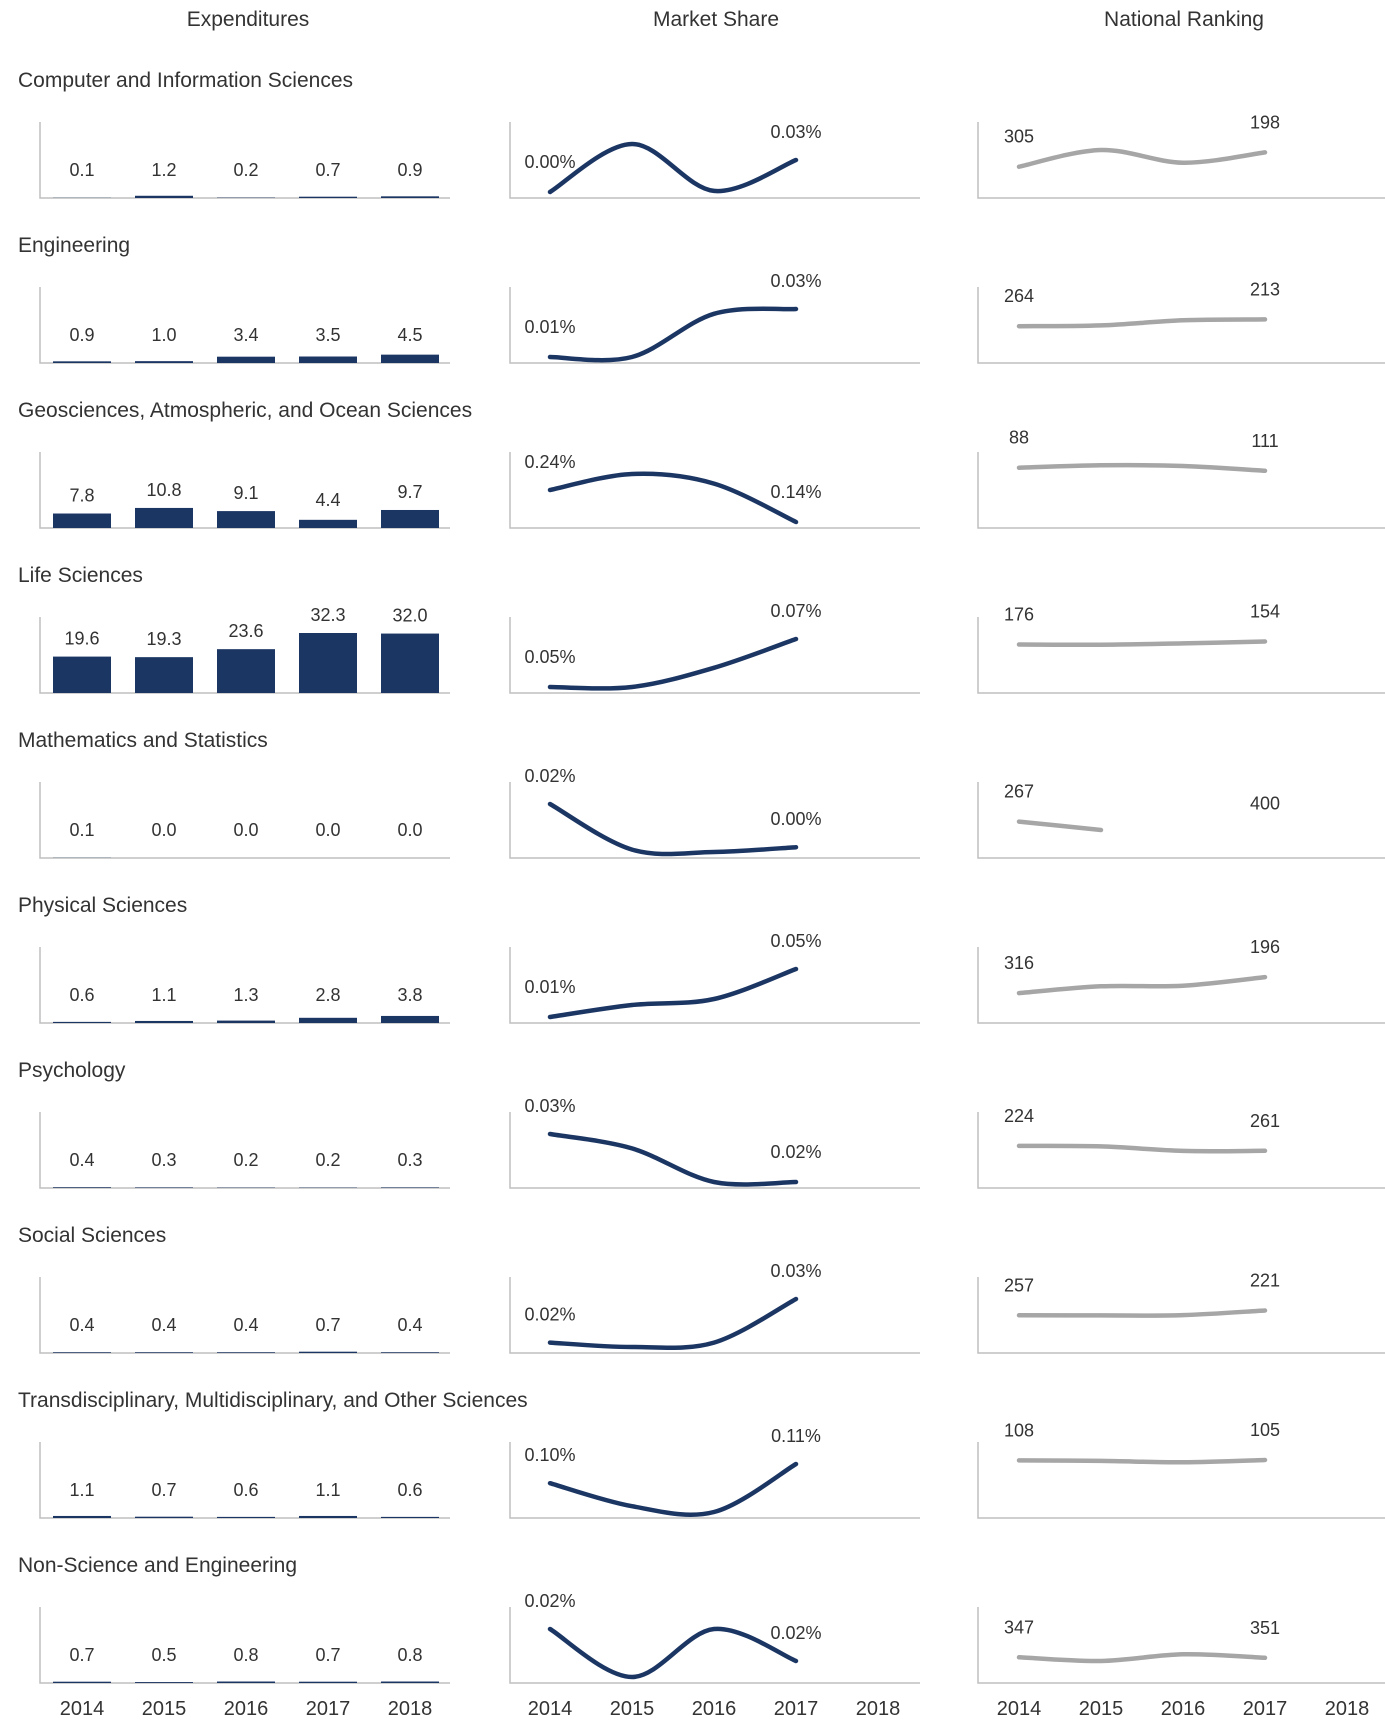 The height and width of the screenshot is (1723, 1385). Describe the element at coordinates (409, 1655) in the screenshot. I see `expenditure-value-label: 0.8` at that location.